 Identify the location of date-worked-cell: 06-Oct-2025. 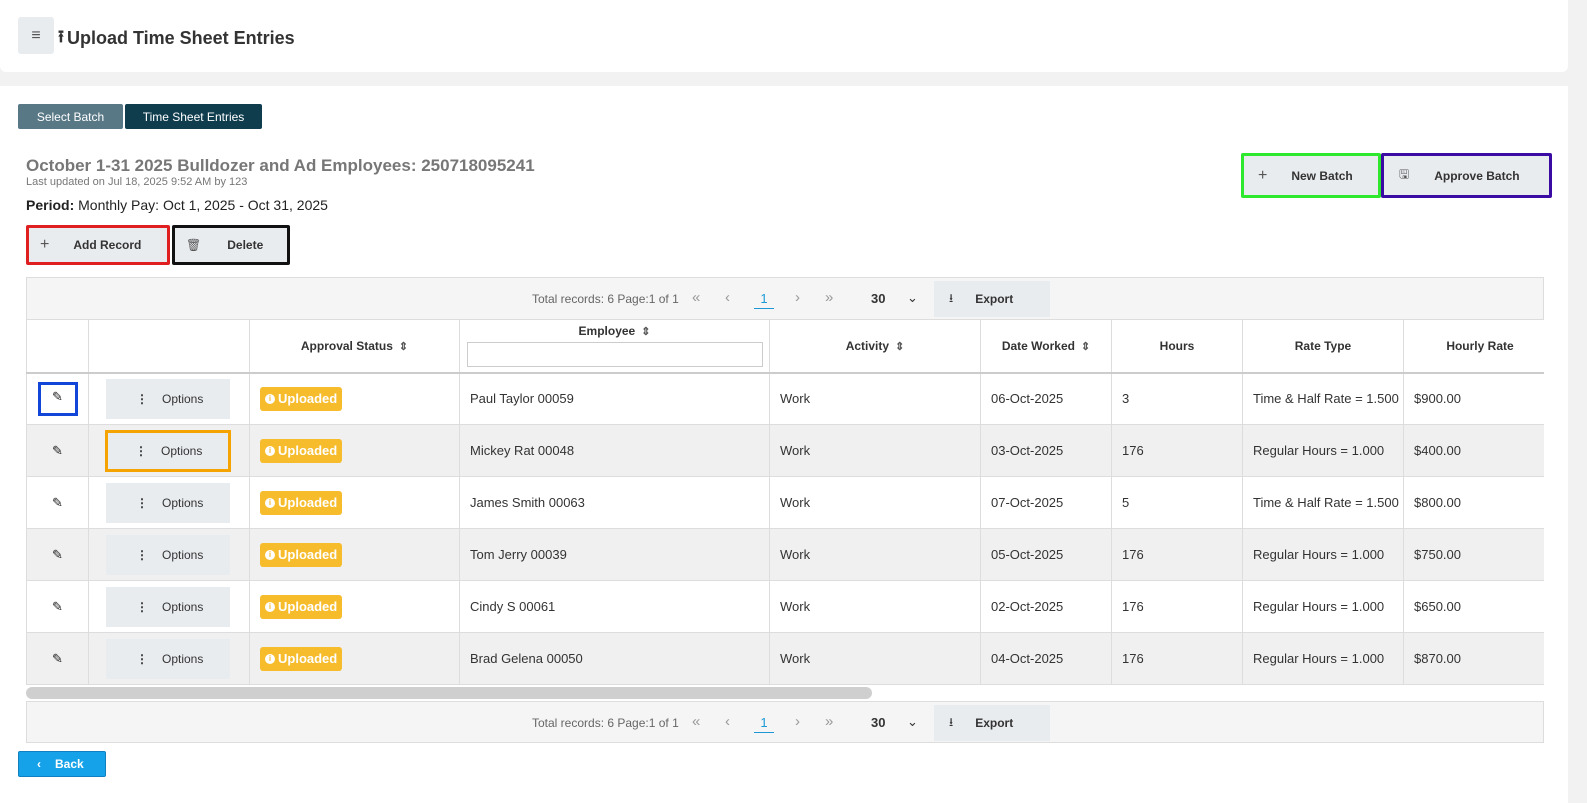
(1046, 398).